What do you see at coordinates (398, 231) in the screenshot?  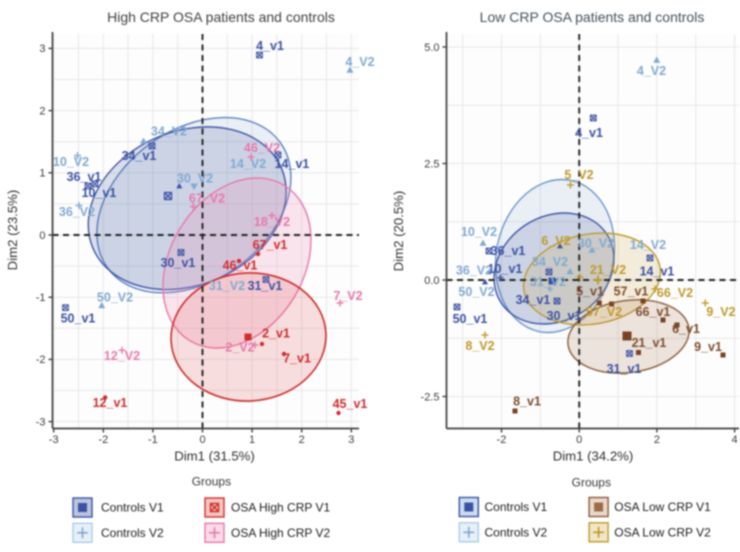 I see `svg-text: Dim2 (20.5%)` at bounding box center [398, 231].